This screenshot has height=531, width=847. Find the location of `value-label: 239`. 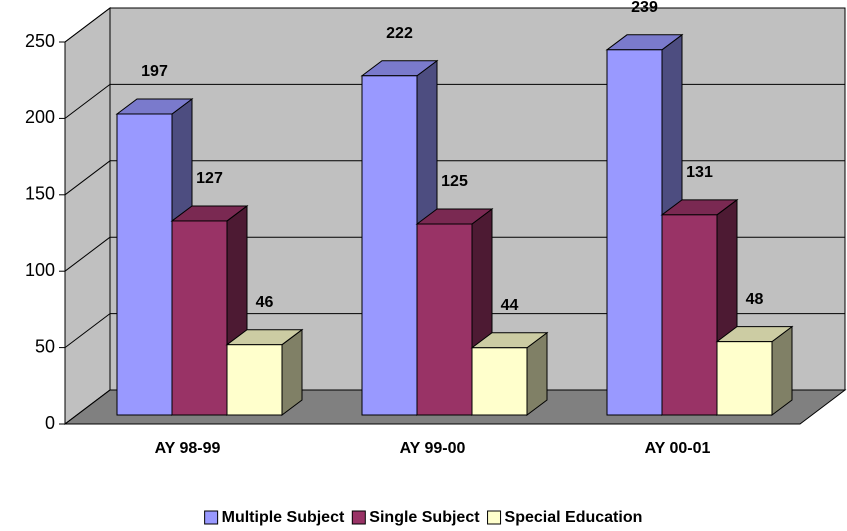

value-label: 239 is located at coordinates (644, 8).